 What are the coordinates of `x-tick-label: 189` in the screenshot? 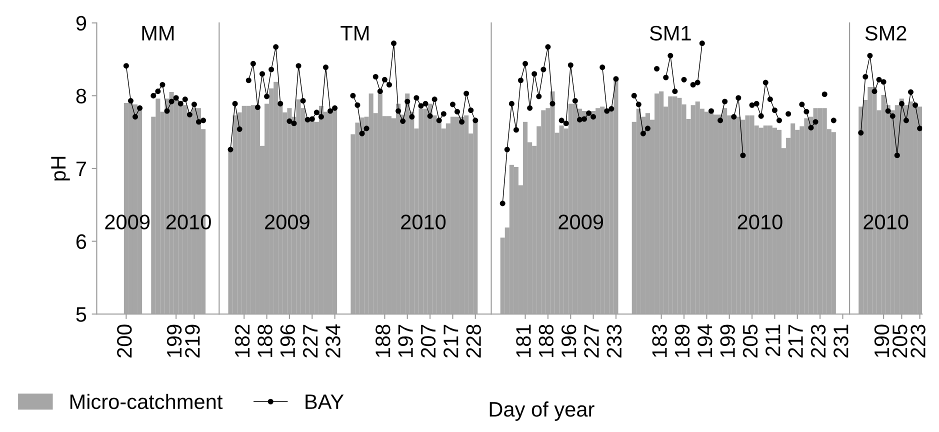 It's located at (682, 340).